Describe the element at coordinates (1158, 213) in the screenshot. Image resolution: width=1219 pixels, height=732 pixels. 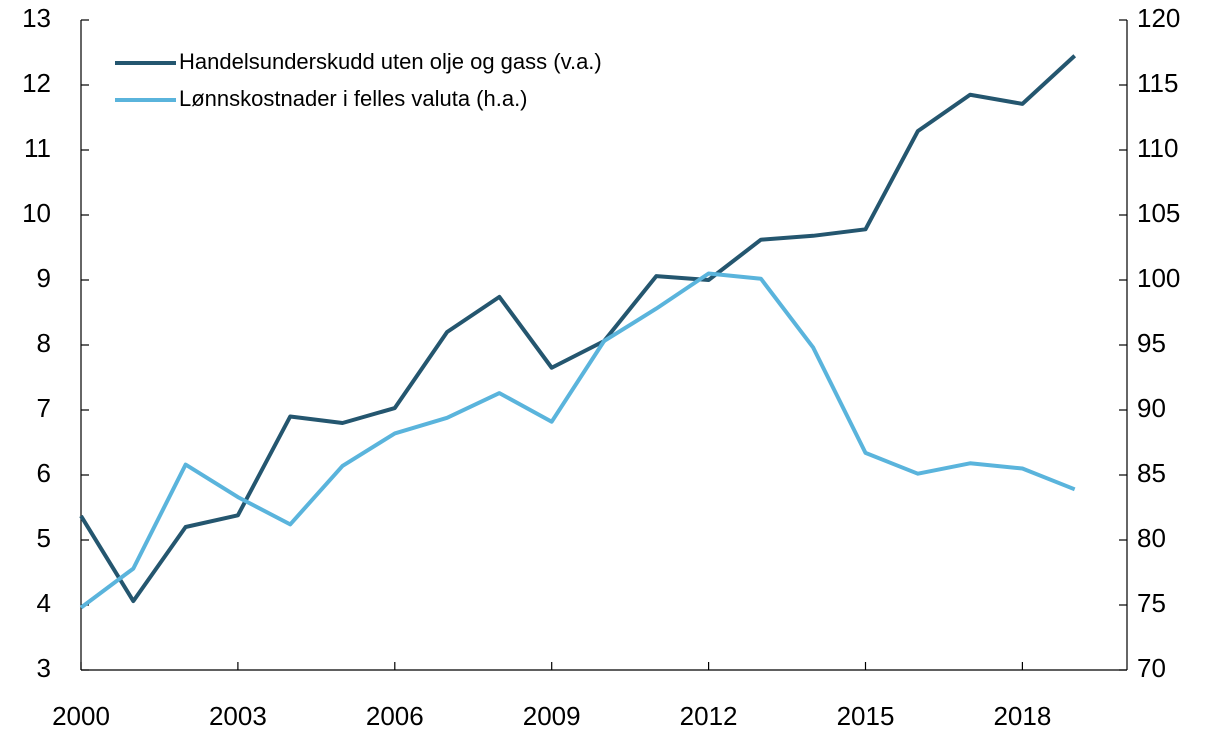
I see `y2-tick-label: 105` at that location.